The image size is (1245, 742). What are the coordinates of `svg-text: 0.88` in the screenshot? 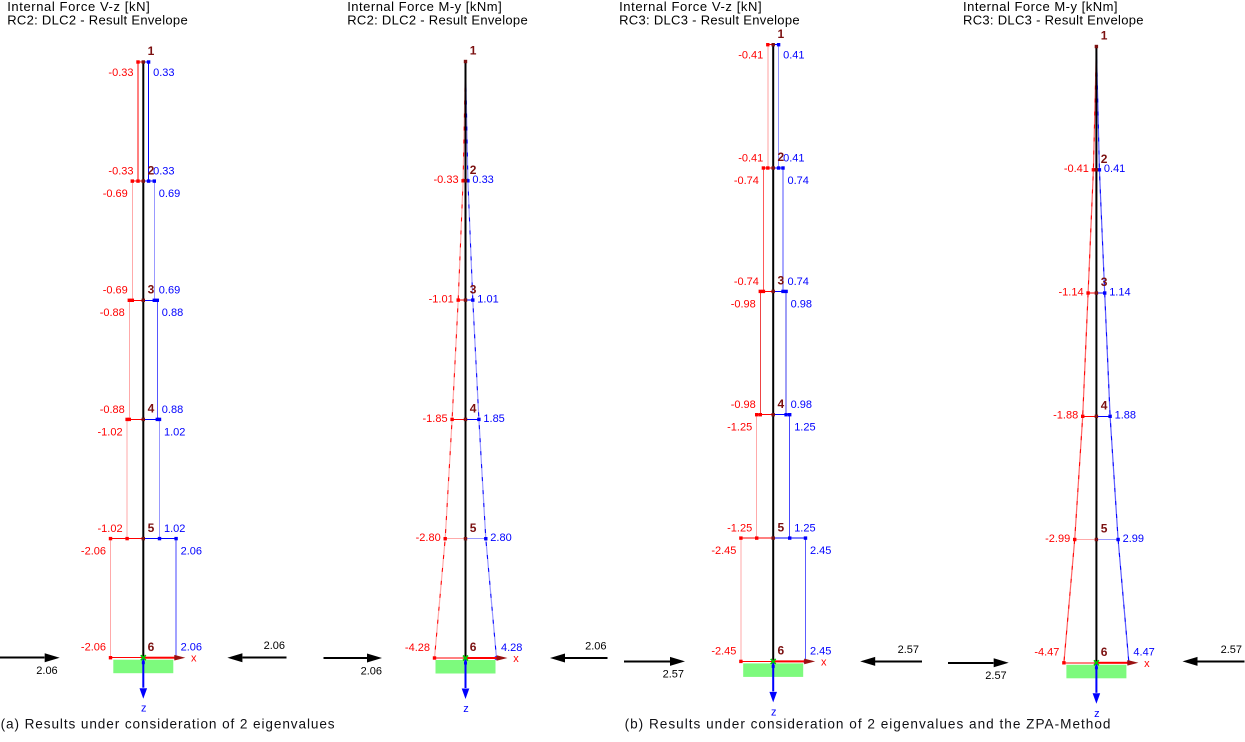 It's located at (172, 410).